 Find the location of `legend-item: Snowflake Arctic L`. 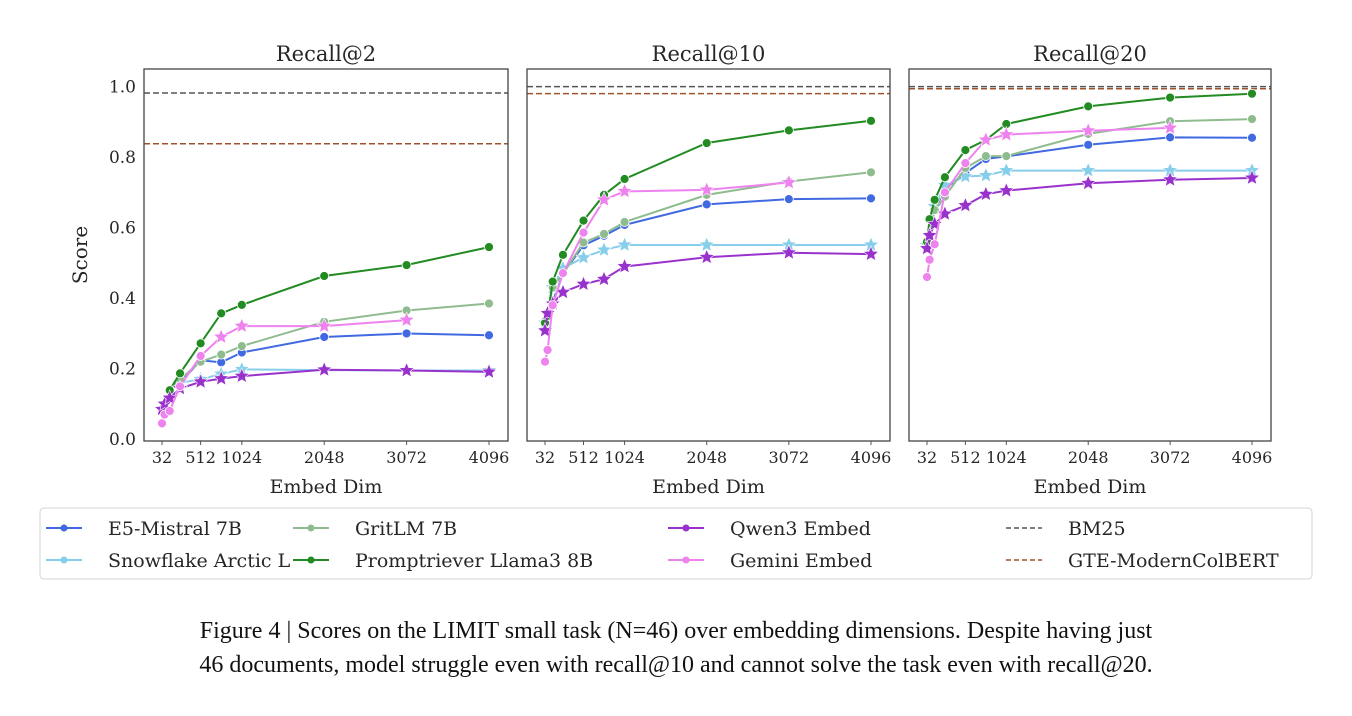

legend-item: Snowflake Arctic L is located at coordinates (168, 561).